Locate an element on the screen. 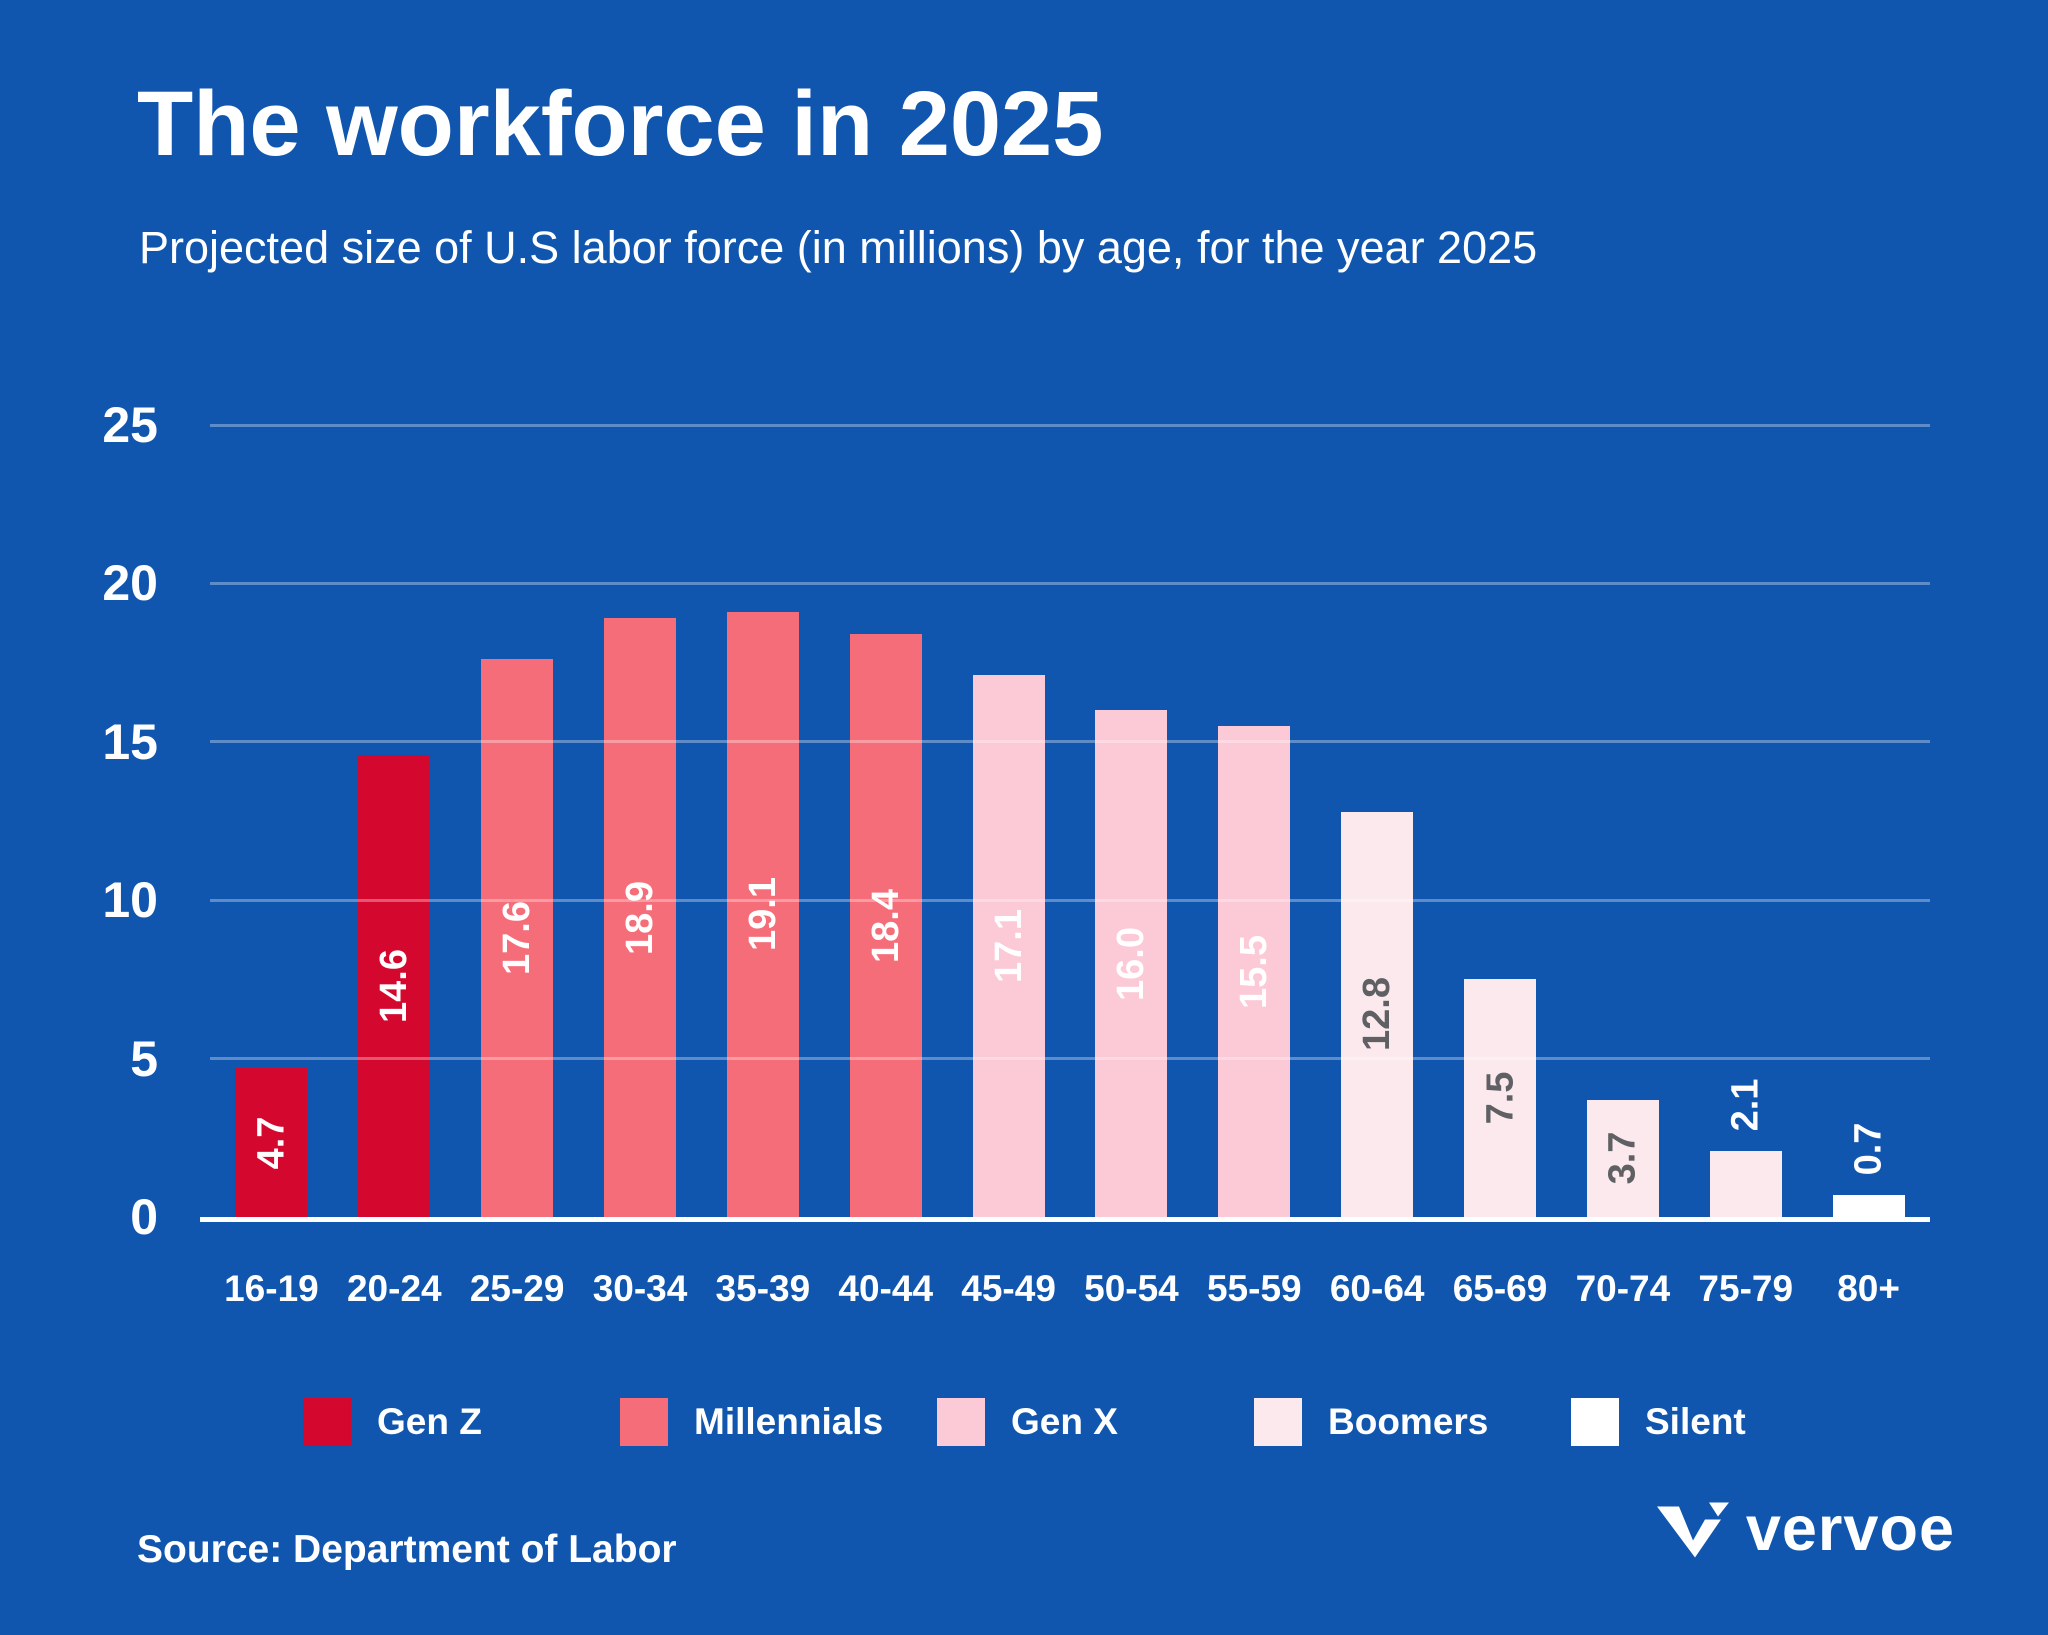  bar-slot-20-24: 14.6 is located at coordinates (394, 821).